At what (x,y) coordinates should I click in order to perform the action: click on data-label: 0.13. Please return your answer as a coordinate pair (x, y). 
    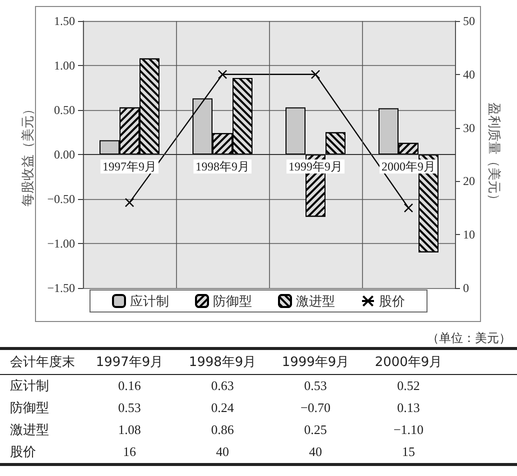
    Looking at the image, I should click on (408, 408).